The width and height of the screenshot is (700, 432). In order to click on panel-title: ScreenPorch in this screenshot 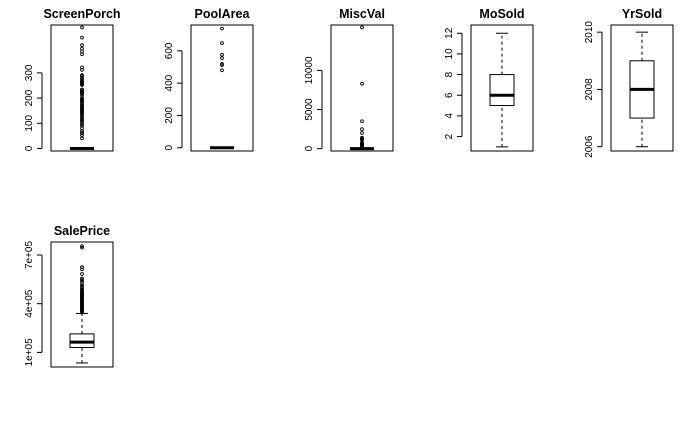, I will do `click(81, 14)`.